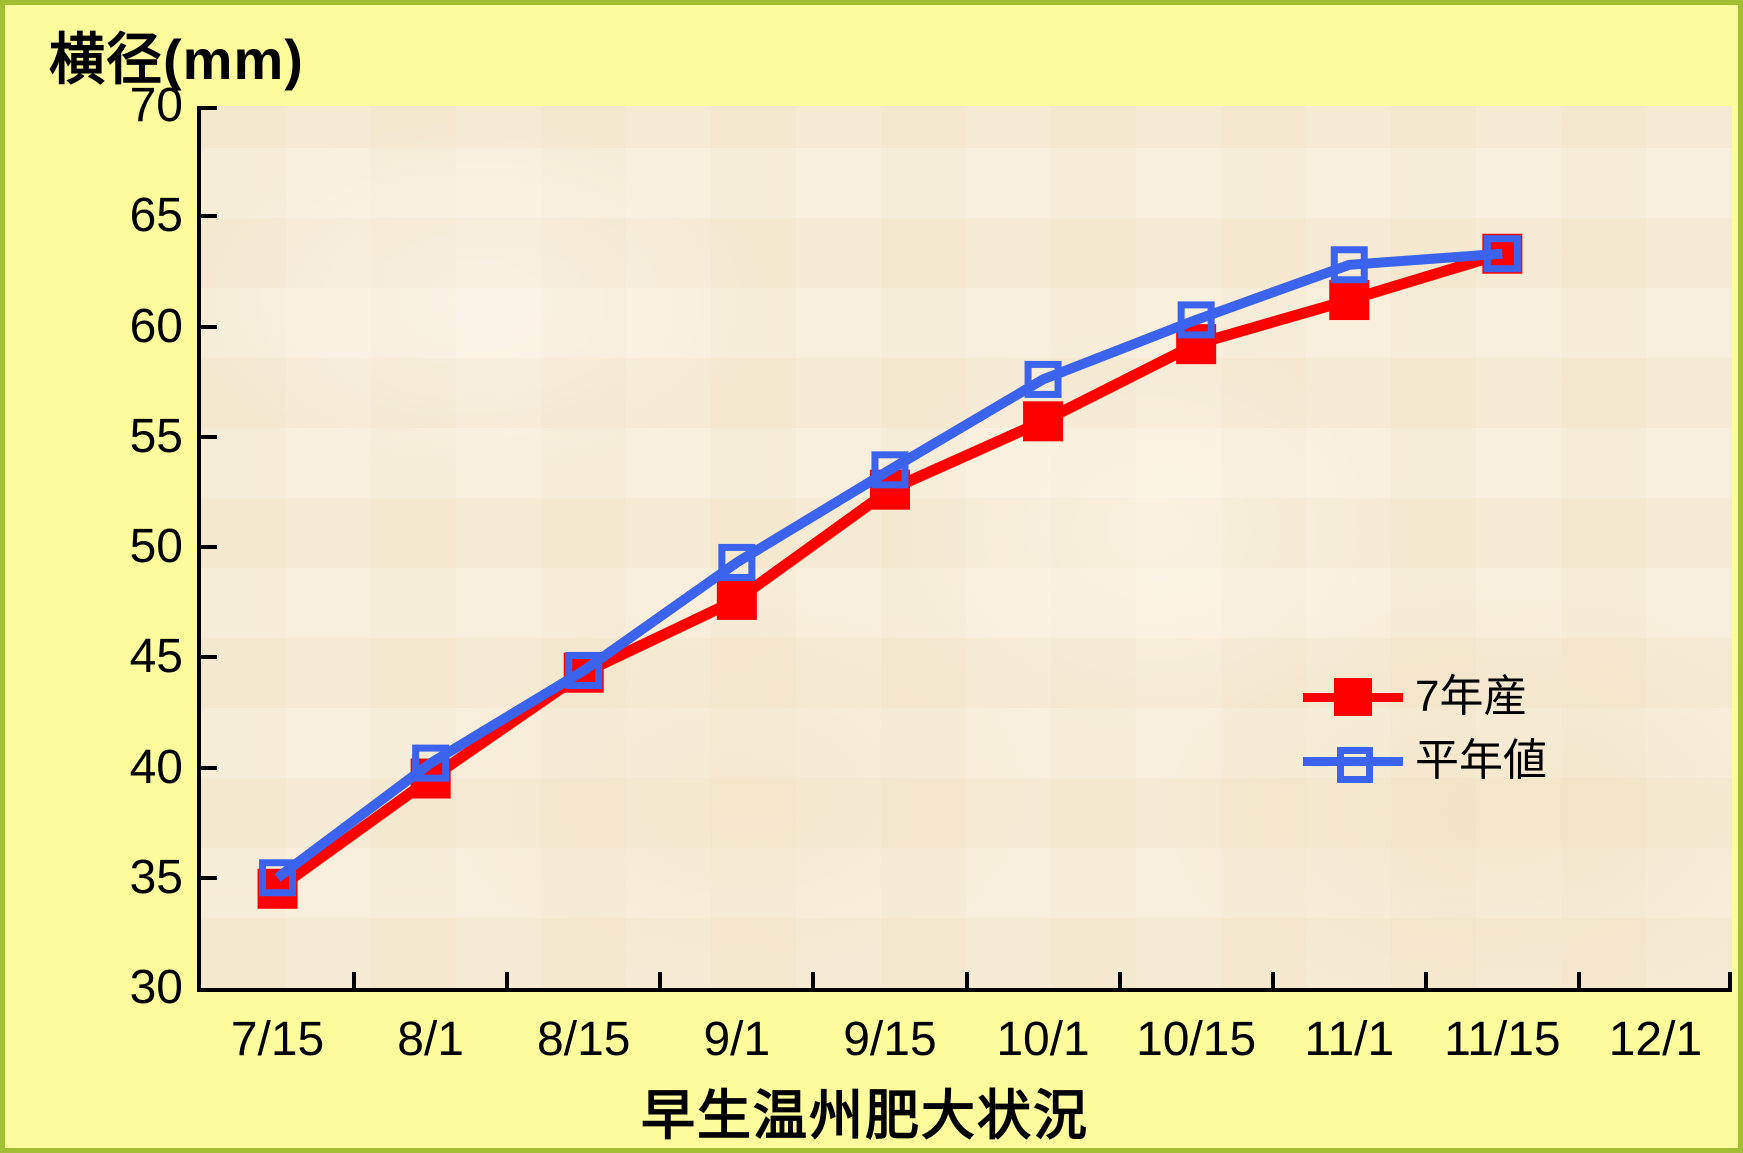 The image size is (1743, 1153). I want to click on y-tick-label: 30, so click(156, 987).